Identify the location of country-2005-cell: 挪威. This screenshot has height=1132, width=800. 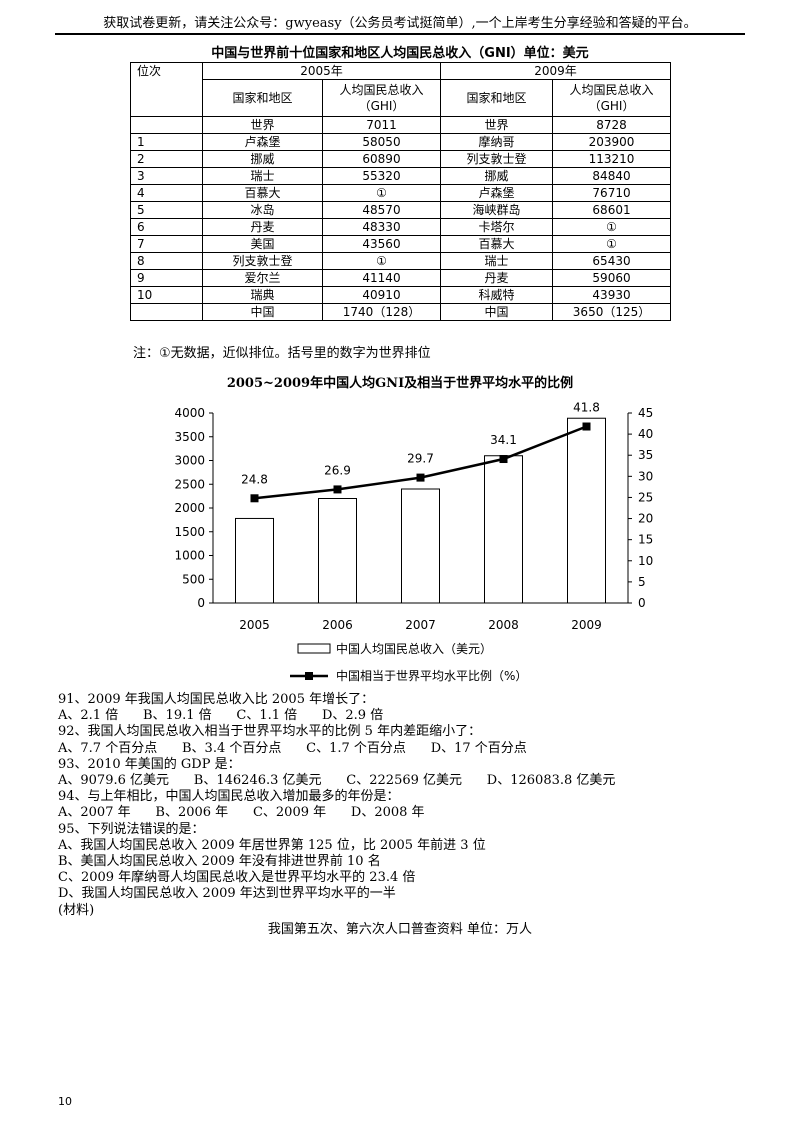
(262, 159).